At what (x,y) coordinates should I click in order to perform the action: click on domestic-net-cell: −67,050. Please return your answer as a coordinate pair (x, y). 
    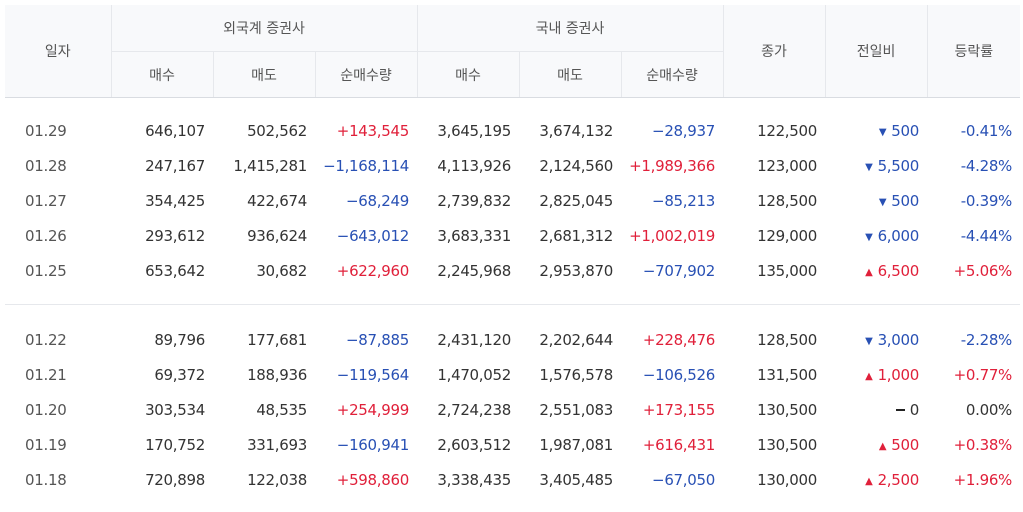
    Looking at the image, I should click on (684, 479).